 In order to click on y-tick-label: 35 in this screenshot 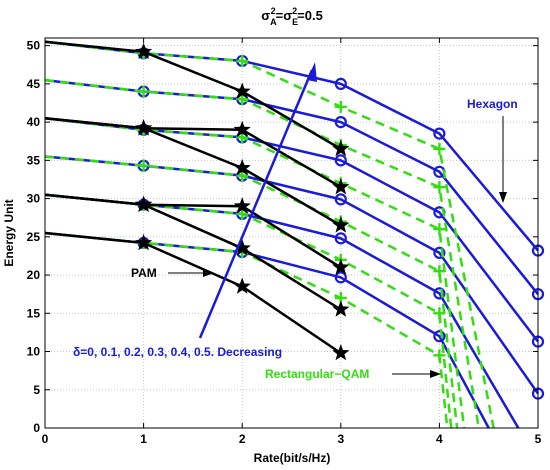, I will do `click(34, 160)`.